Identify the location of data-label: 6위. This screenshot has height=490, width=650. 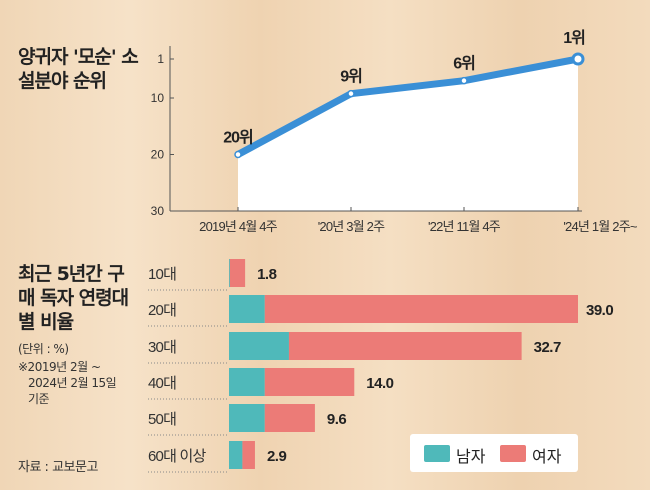
(464, 64).